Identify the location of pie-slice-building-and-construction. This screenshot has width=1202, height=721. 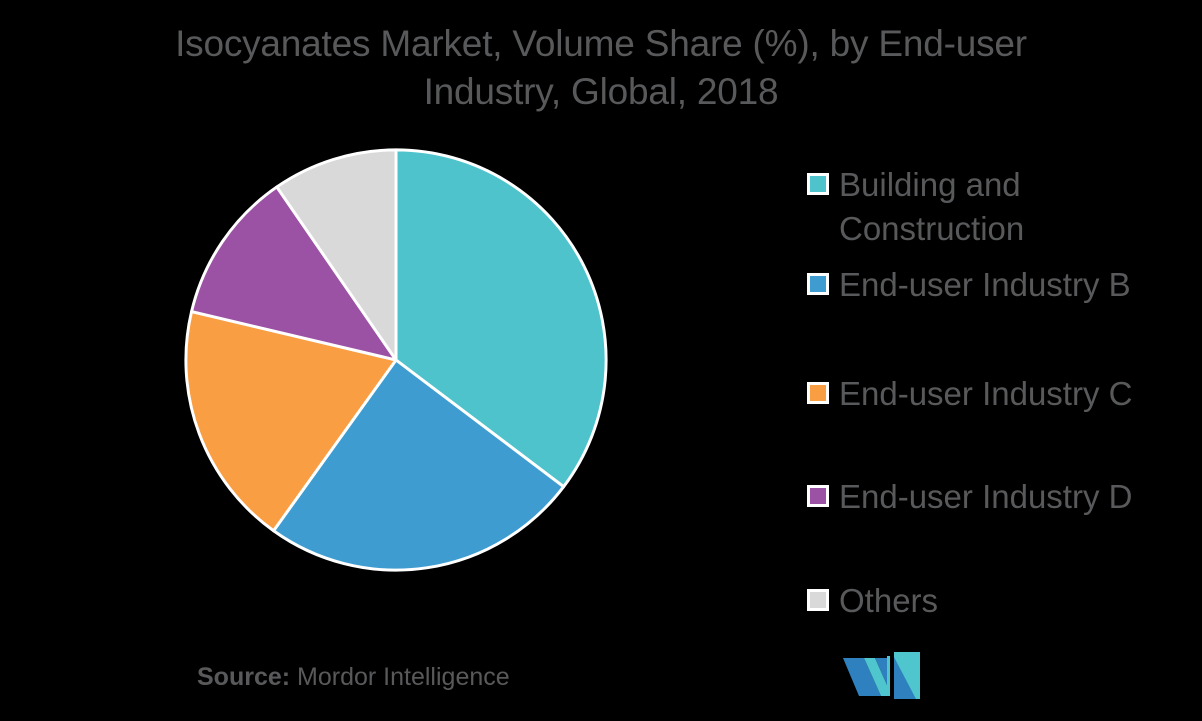
(501, 318).